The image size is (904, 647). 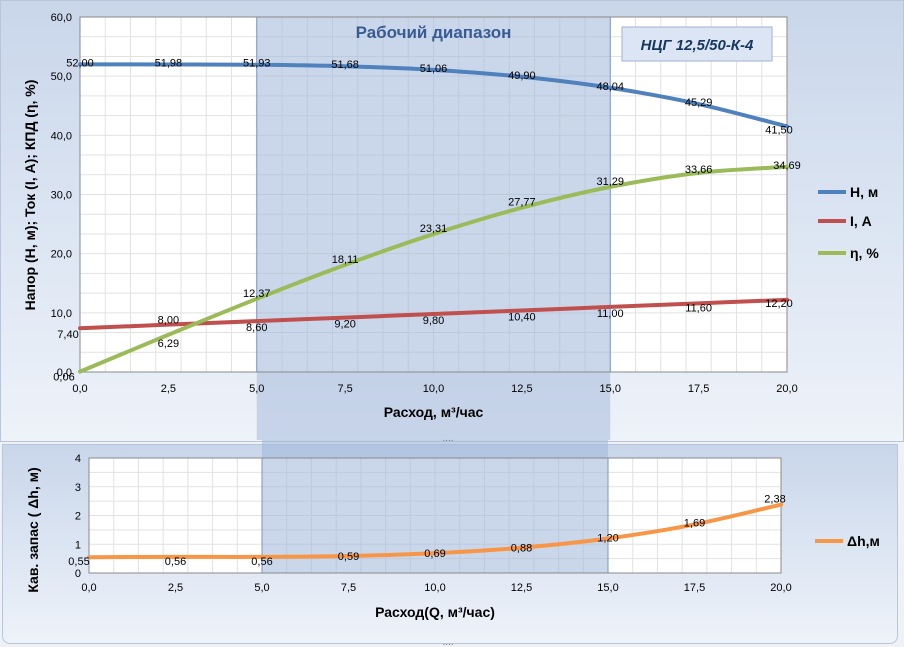 I want to click on y-tick-label: 1, so click(x=78, y=545).